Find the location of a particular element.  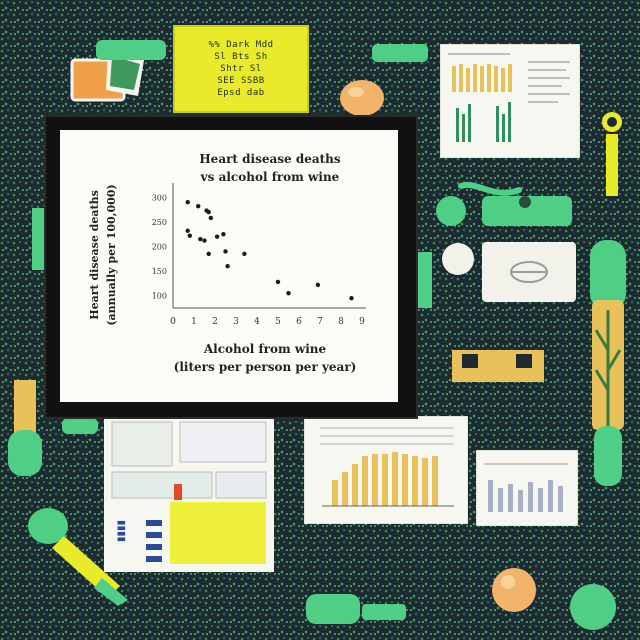

yellow-pencil-icon is located at coordinates (25, 428).